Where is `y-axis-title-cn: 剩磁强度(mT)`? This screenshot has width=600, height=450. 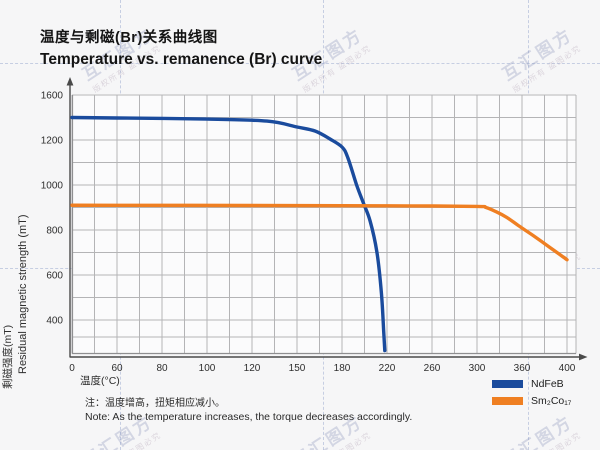 y-axis-title-cn: 剩磁强度(mT) is located at coordinates (8, 356).